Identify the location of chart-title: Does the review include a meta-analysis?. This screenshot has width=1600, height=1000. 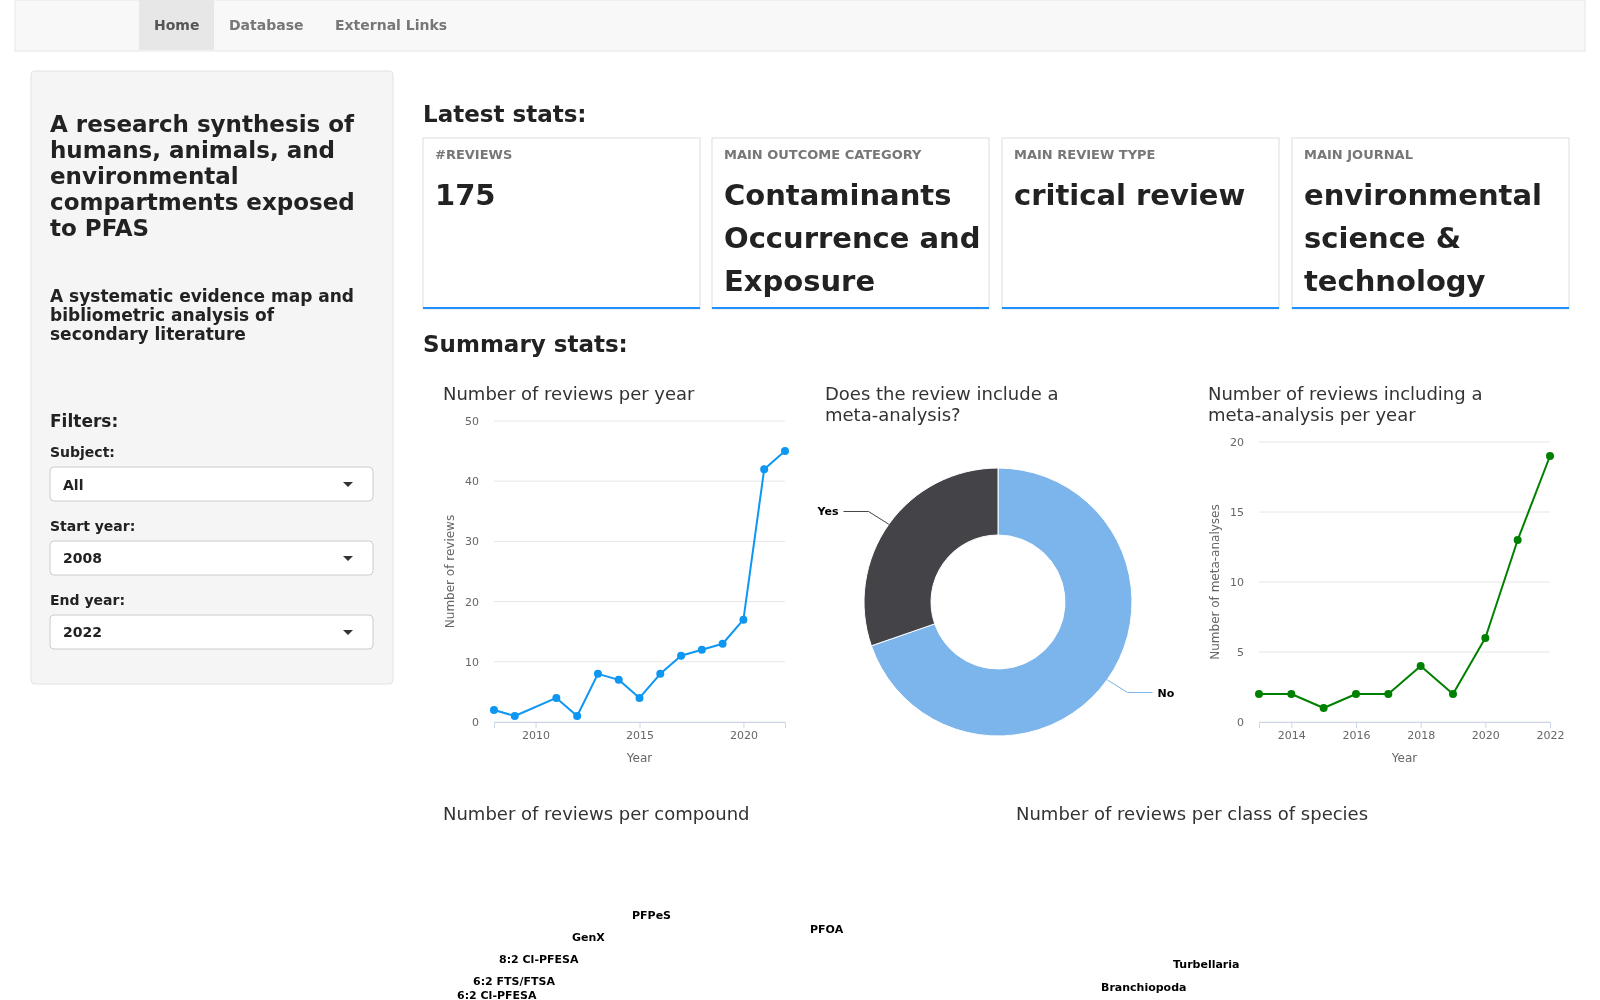
(942, 404).